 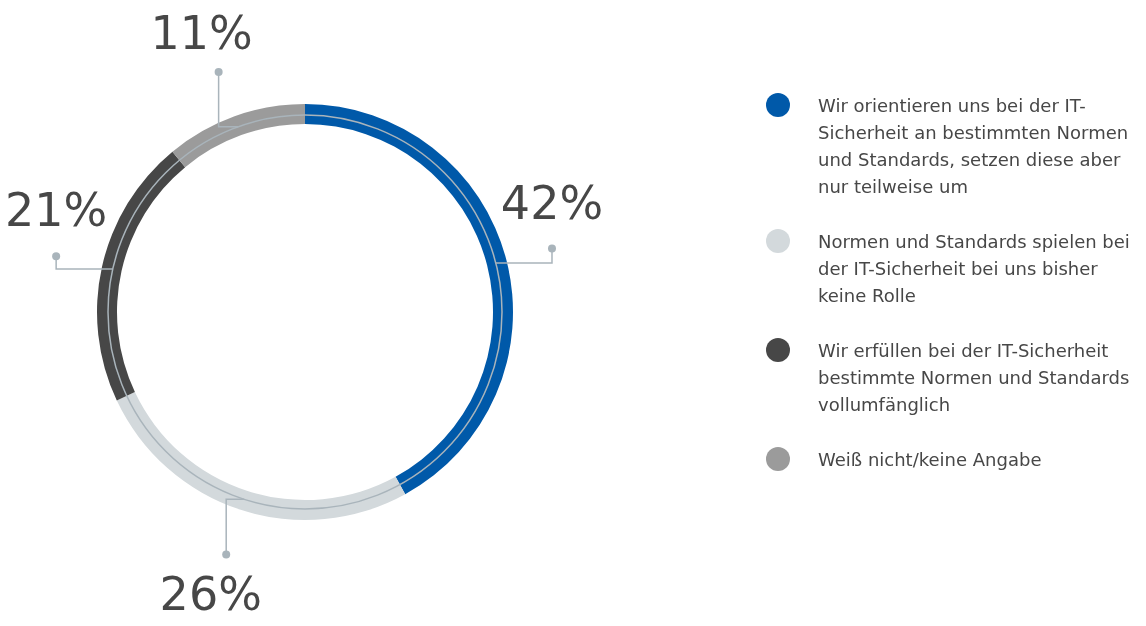 What do you see at coordinates (930, 459) in the screenshot?
I see `legend-label: Weiß nicht/keine Angabe` at bounding box center [930, 459].